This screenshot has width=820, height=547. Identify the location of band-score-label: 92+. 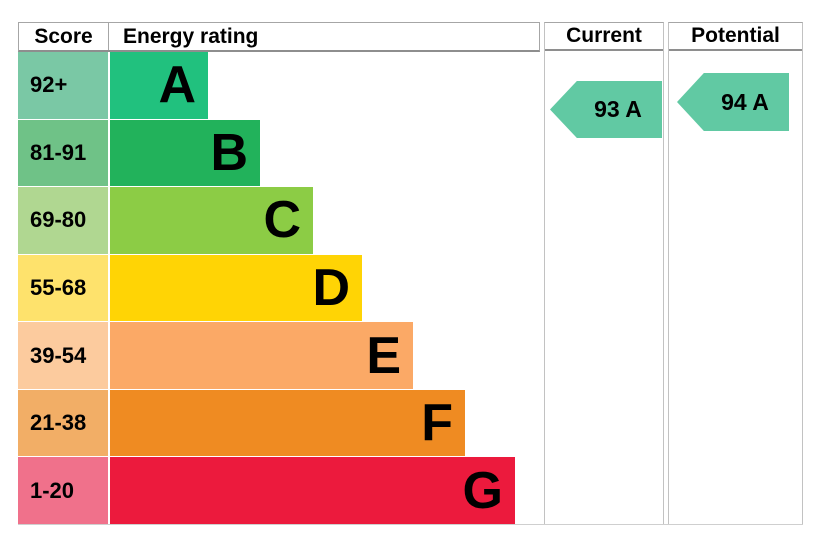
(49, 85).